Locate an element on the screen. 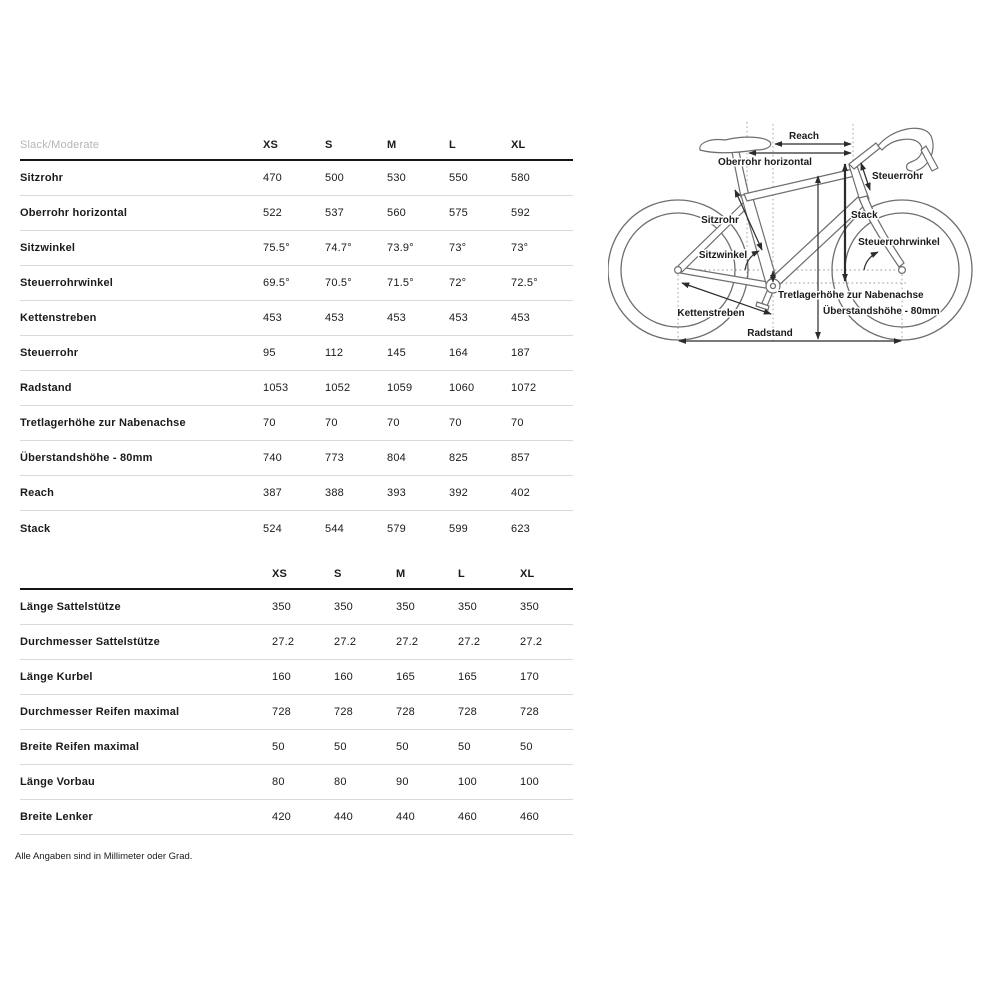 The height and width of the screenshot is (1000, 1000). row-value-l: 165 is located at coordinates (467, 677).